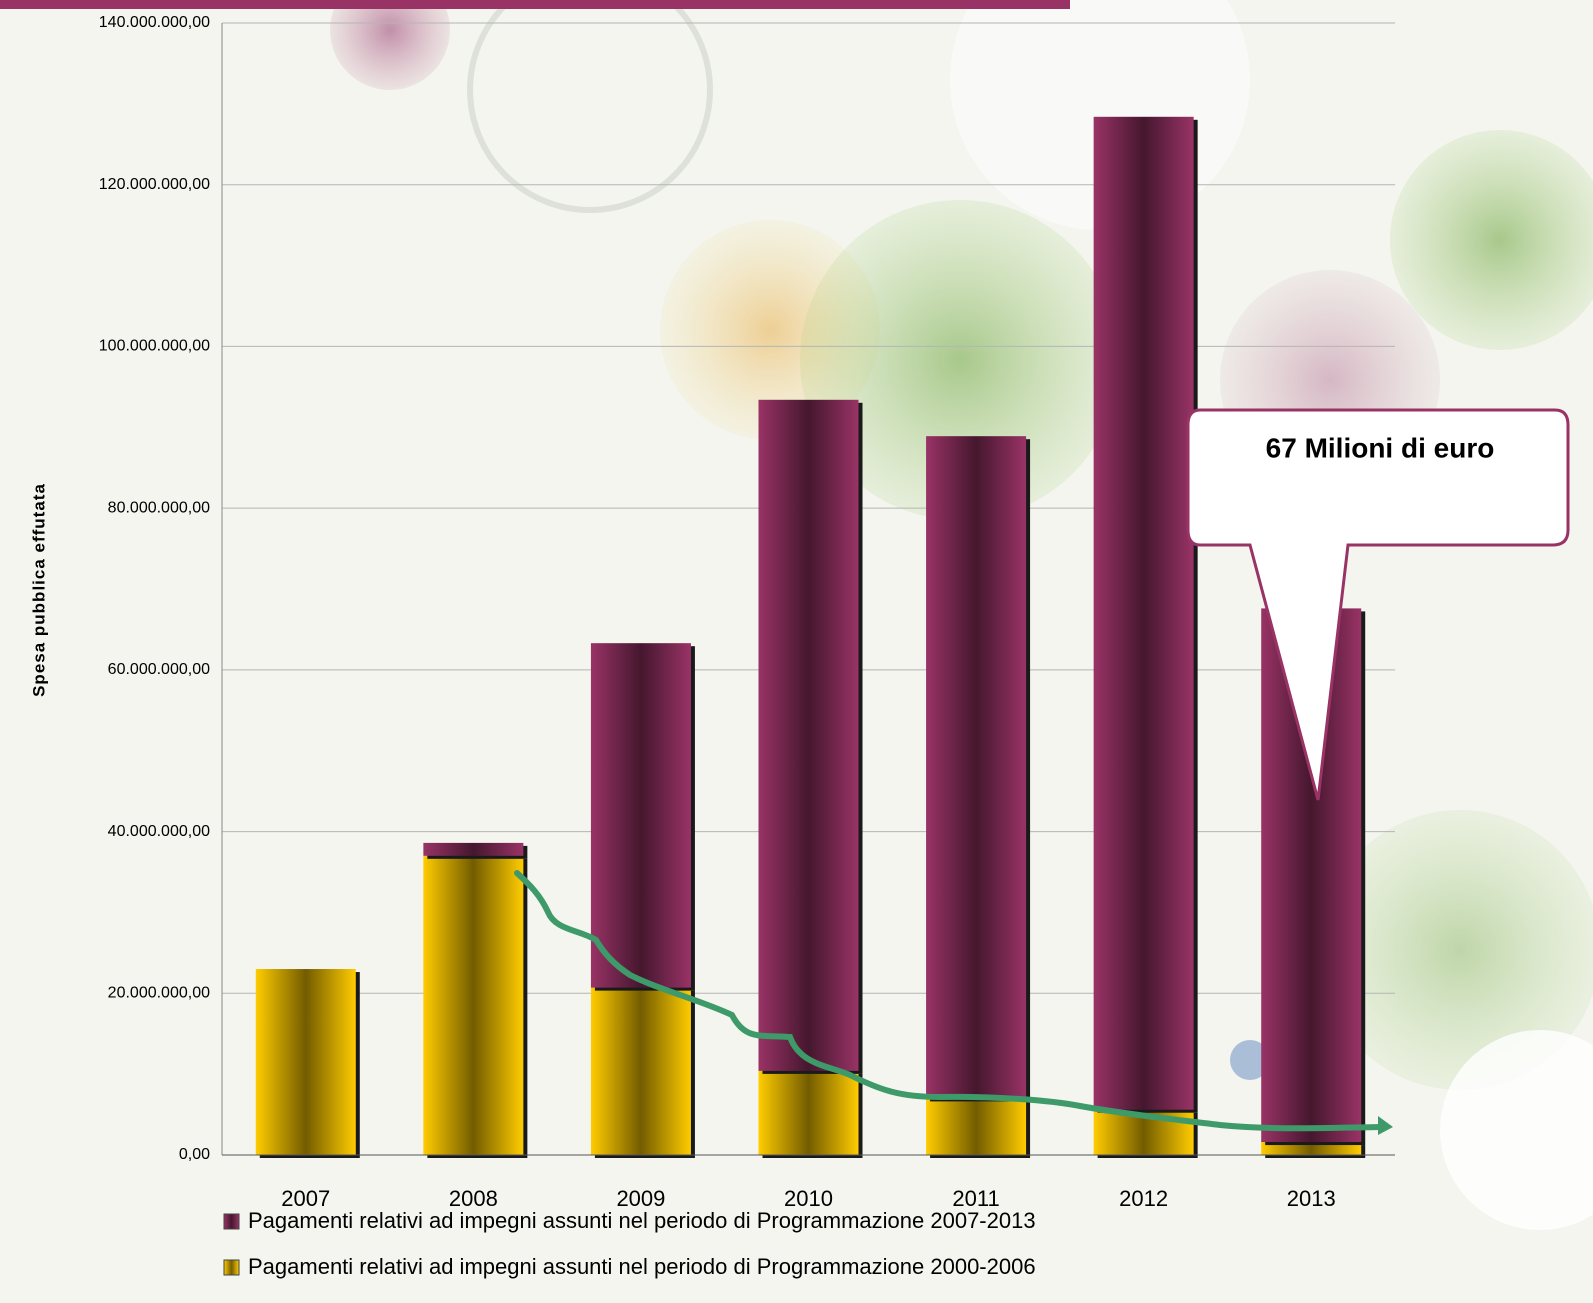  What do you see at coordinates (159, 507) in the screenshot?
I see `y-tick-label: 80.000.000,00` at bounding box center [159, 507].